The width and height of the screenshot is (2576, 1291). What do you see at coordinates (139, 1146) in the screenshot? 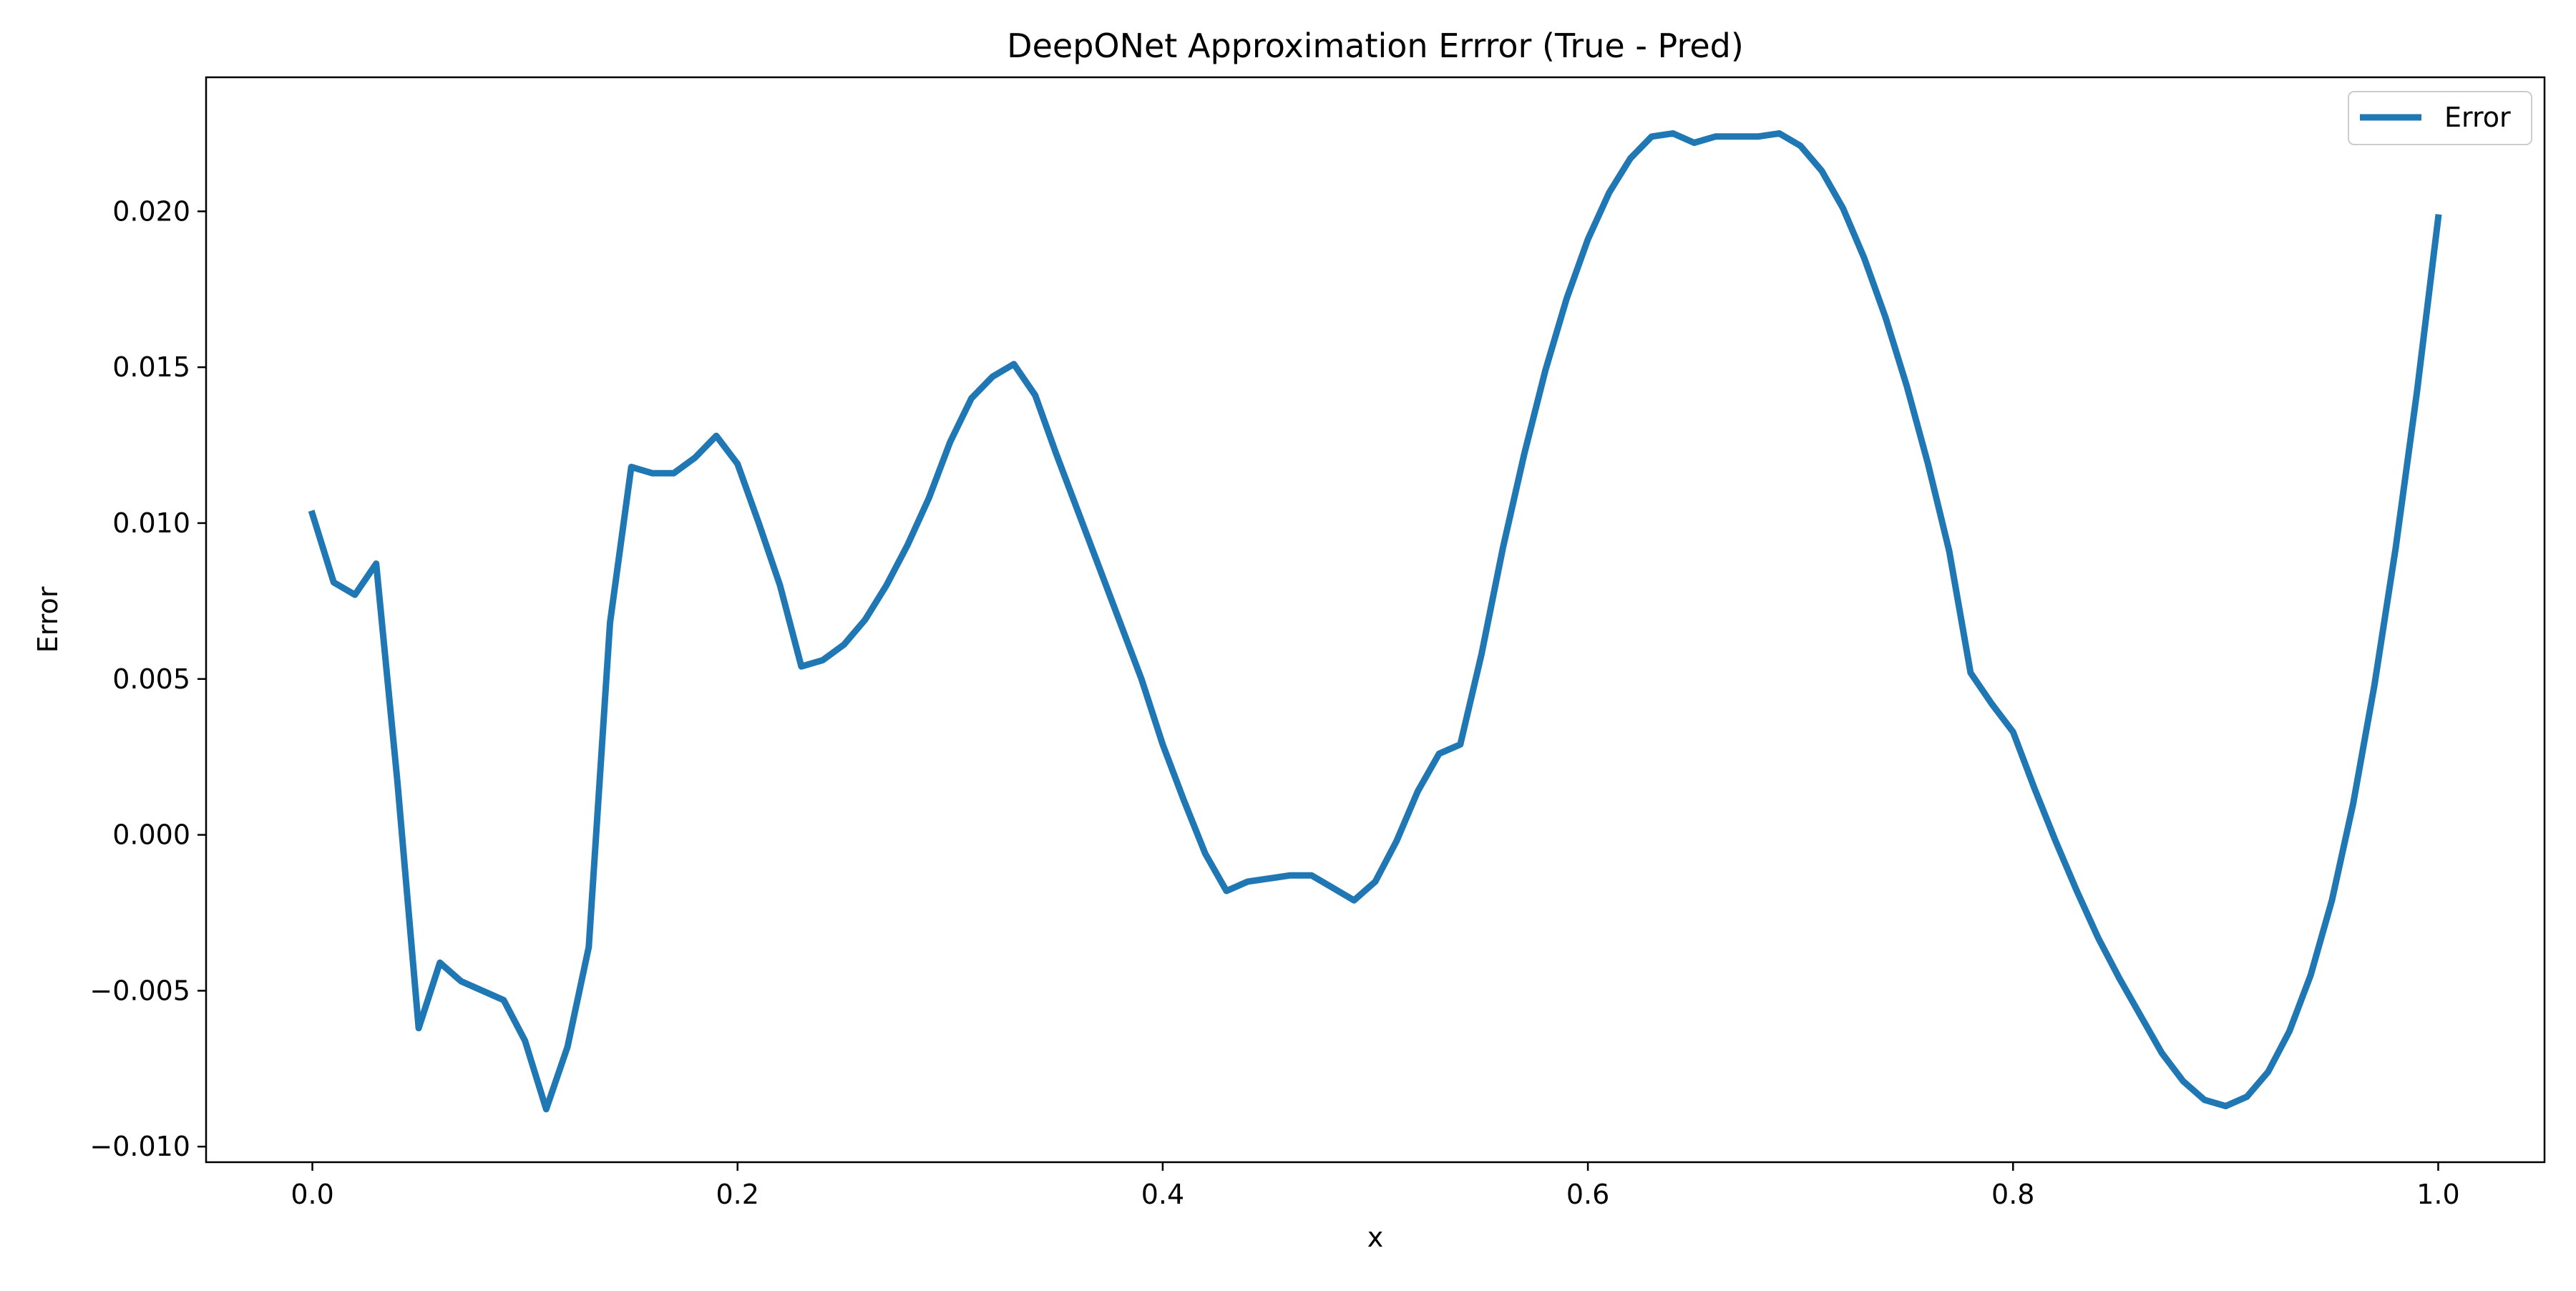
I see `y-tick-label: −0.010` at bounding box center [139, 1146].